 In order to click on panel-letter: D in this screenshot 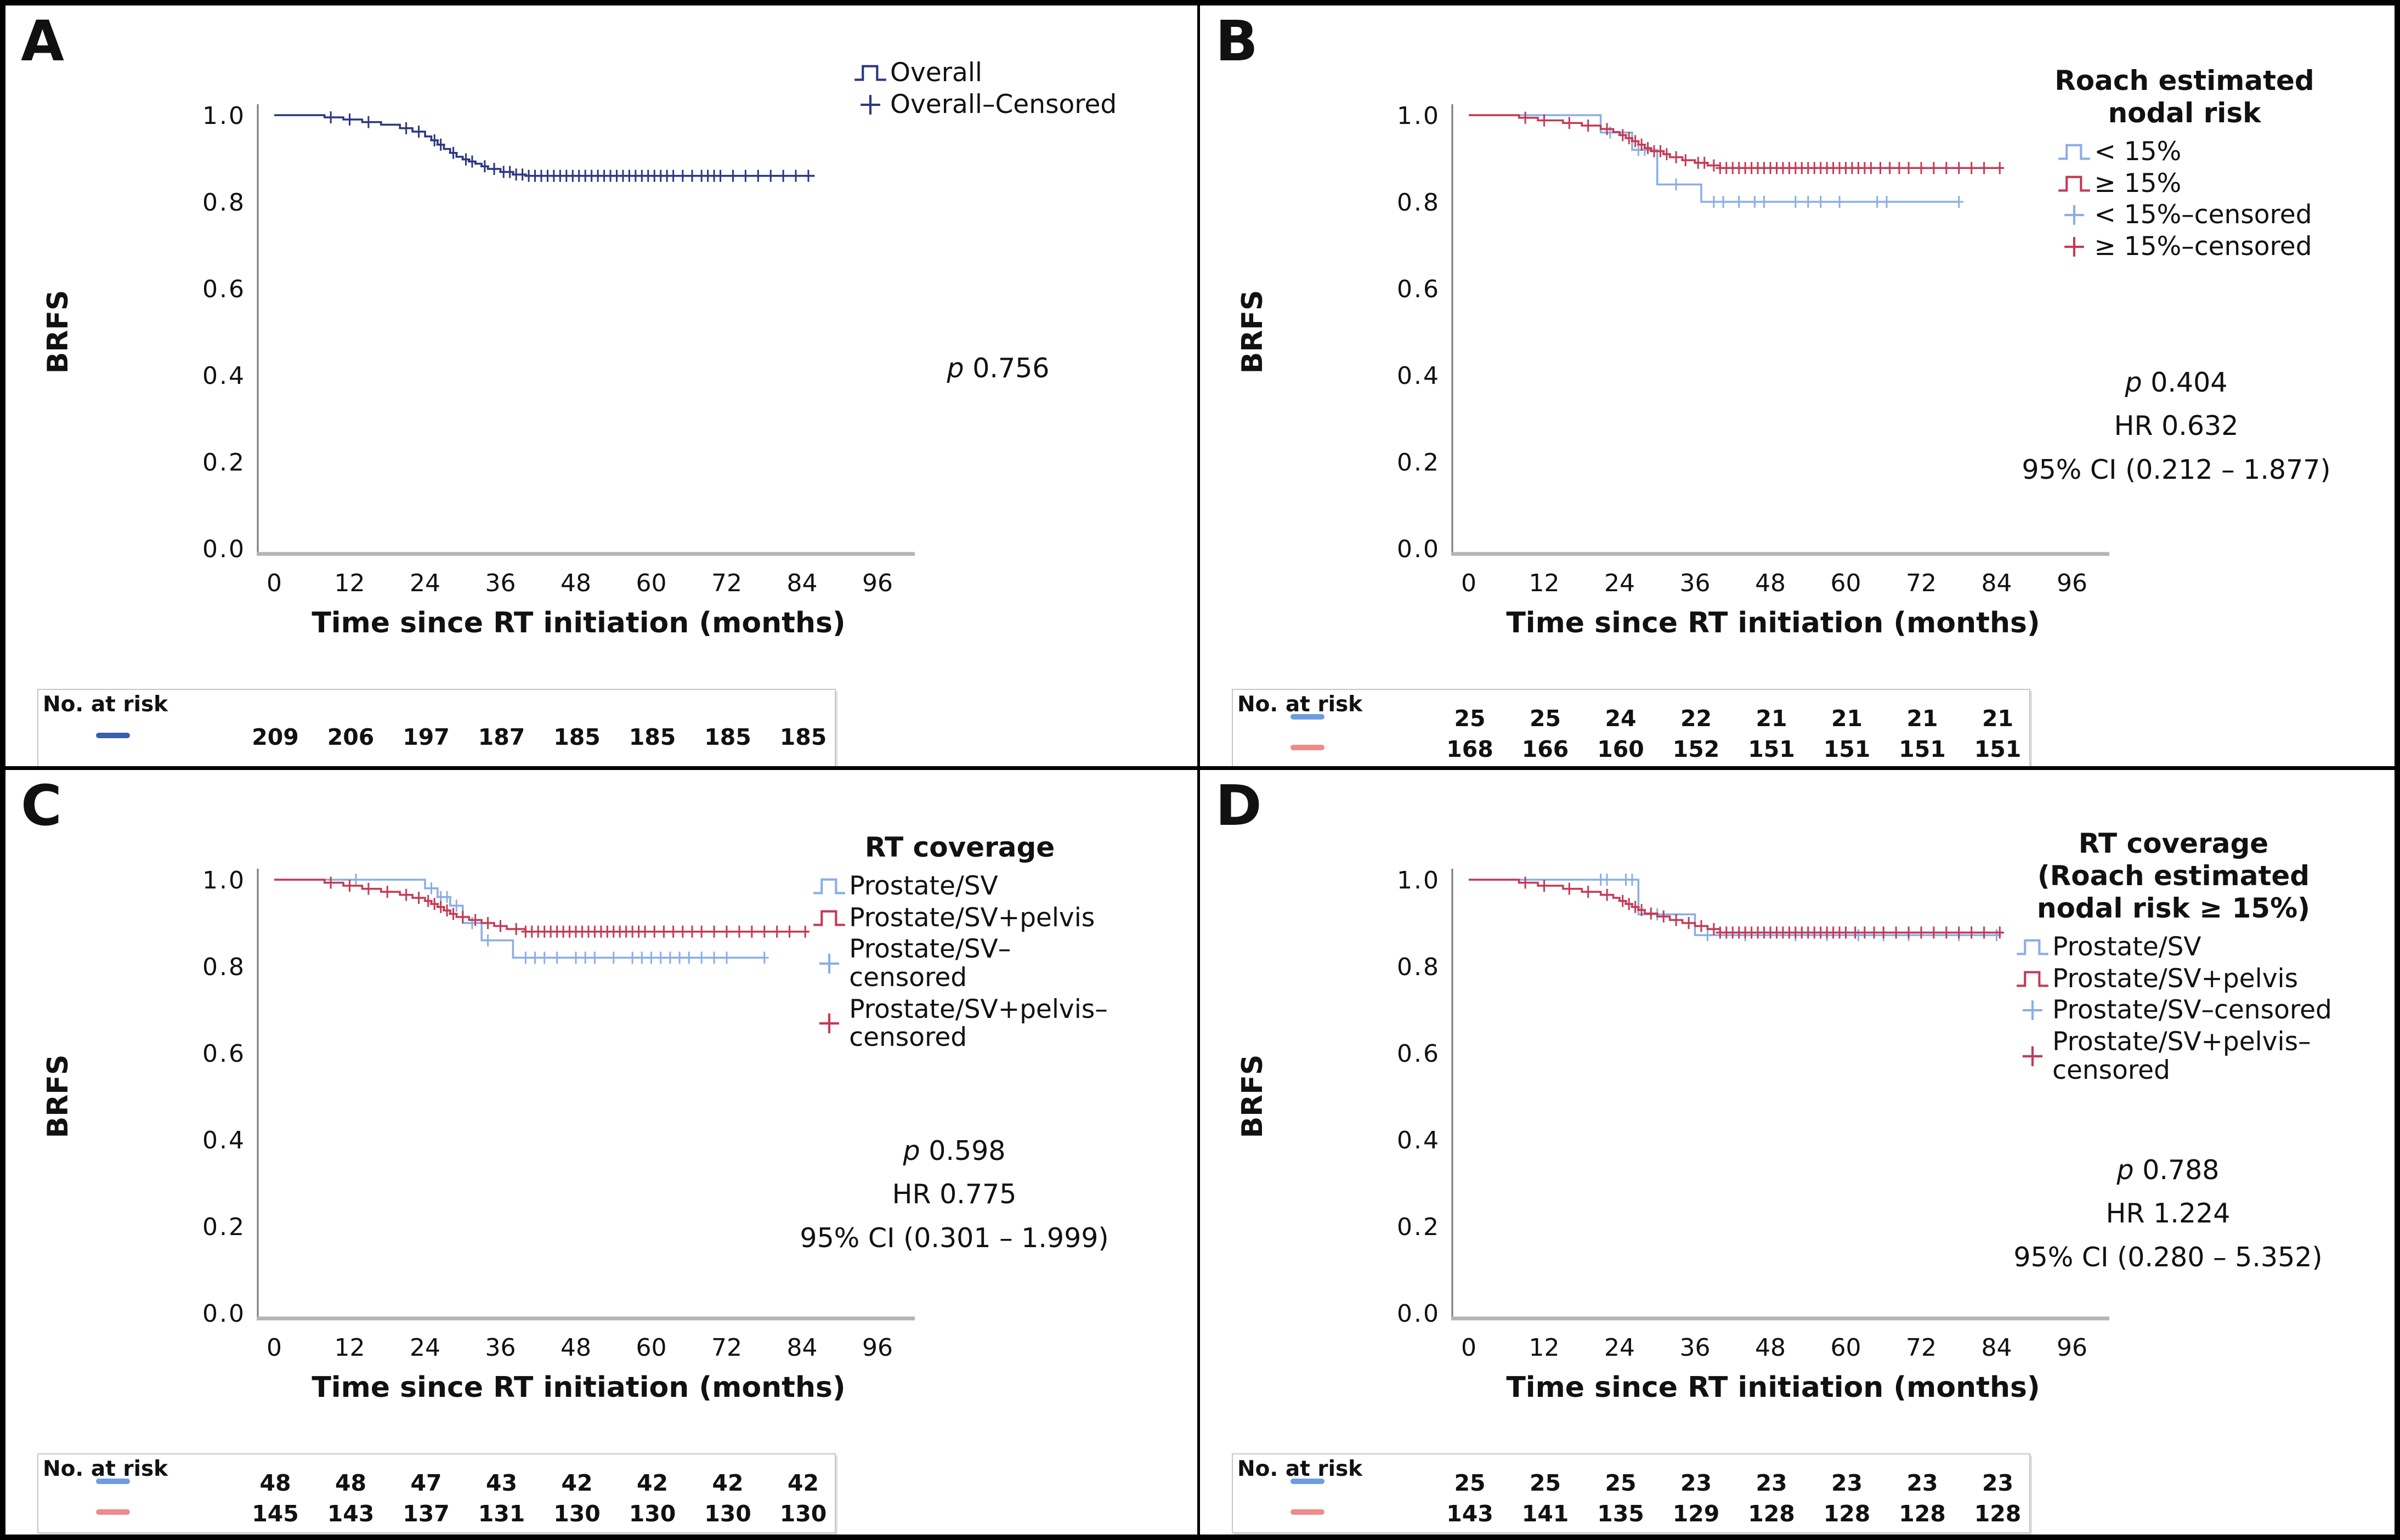, I will do `click(1239, 806)`.